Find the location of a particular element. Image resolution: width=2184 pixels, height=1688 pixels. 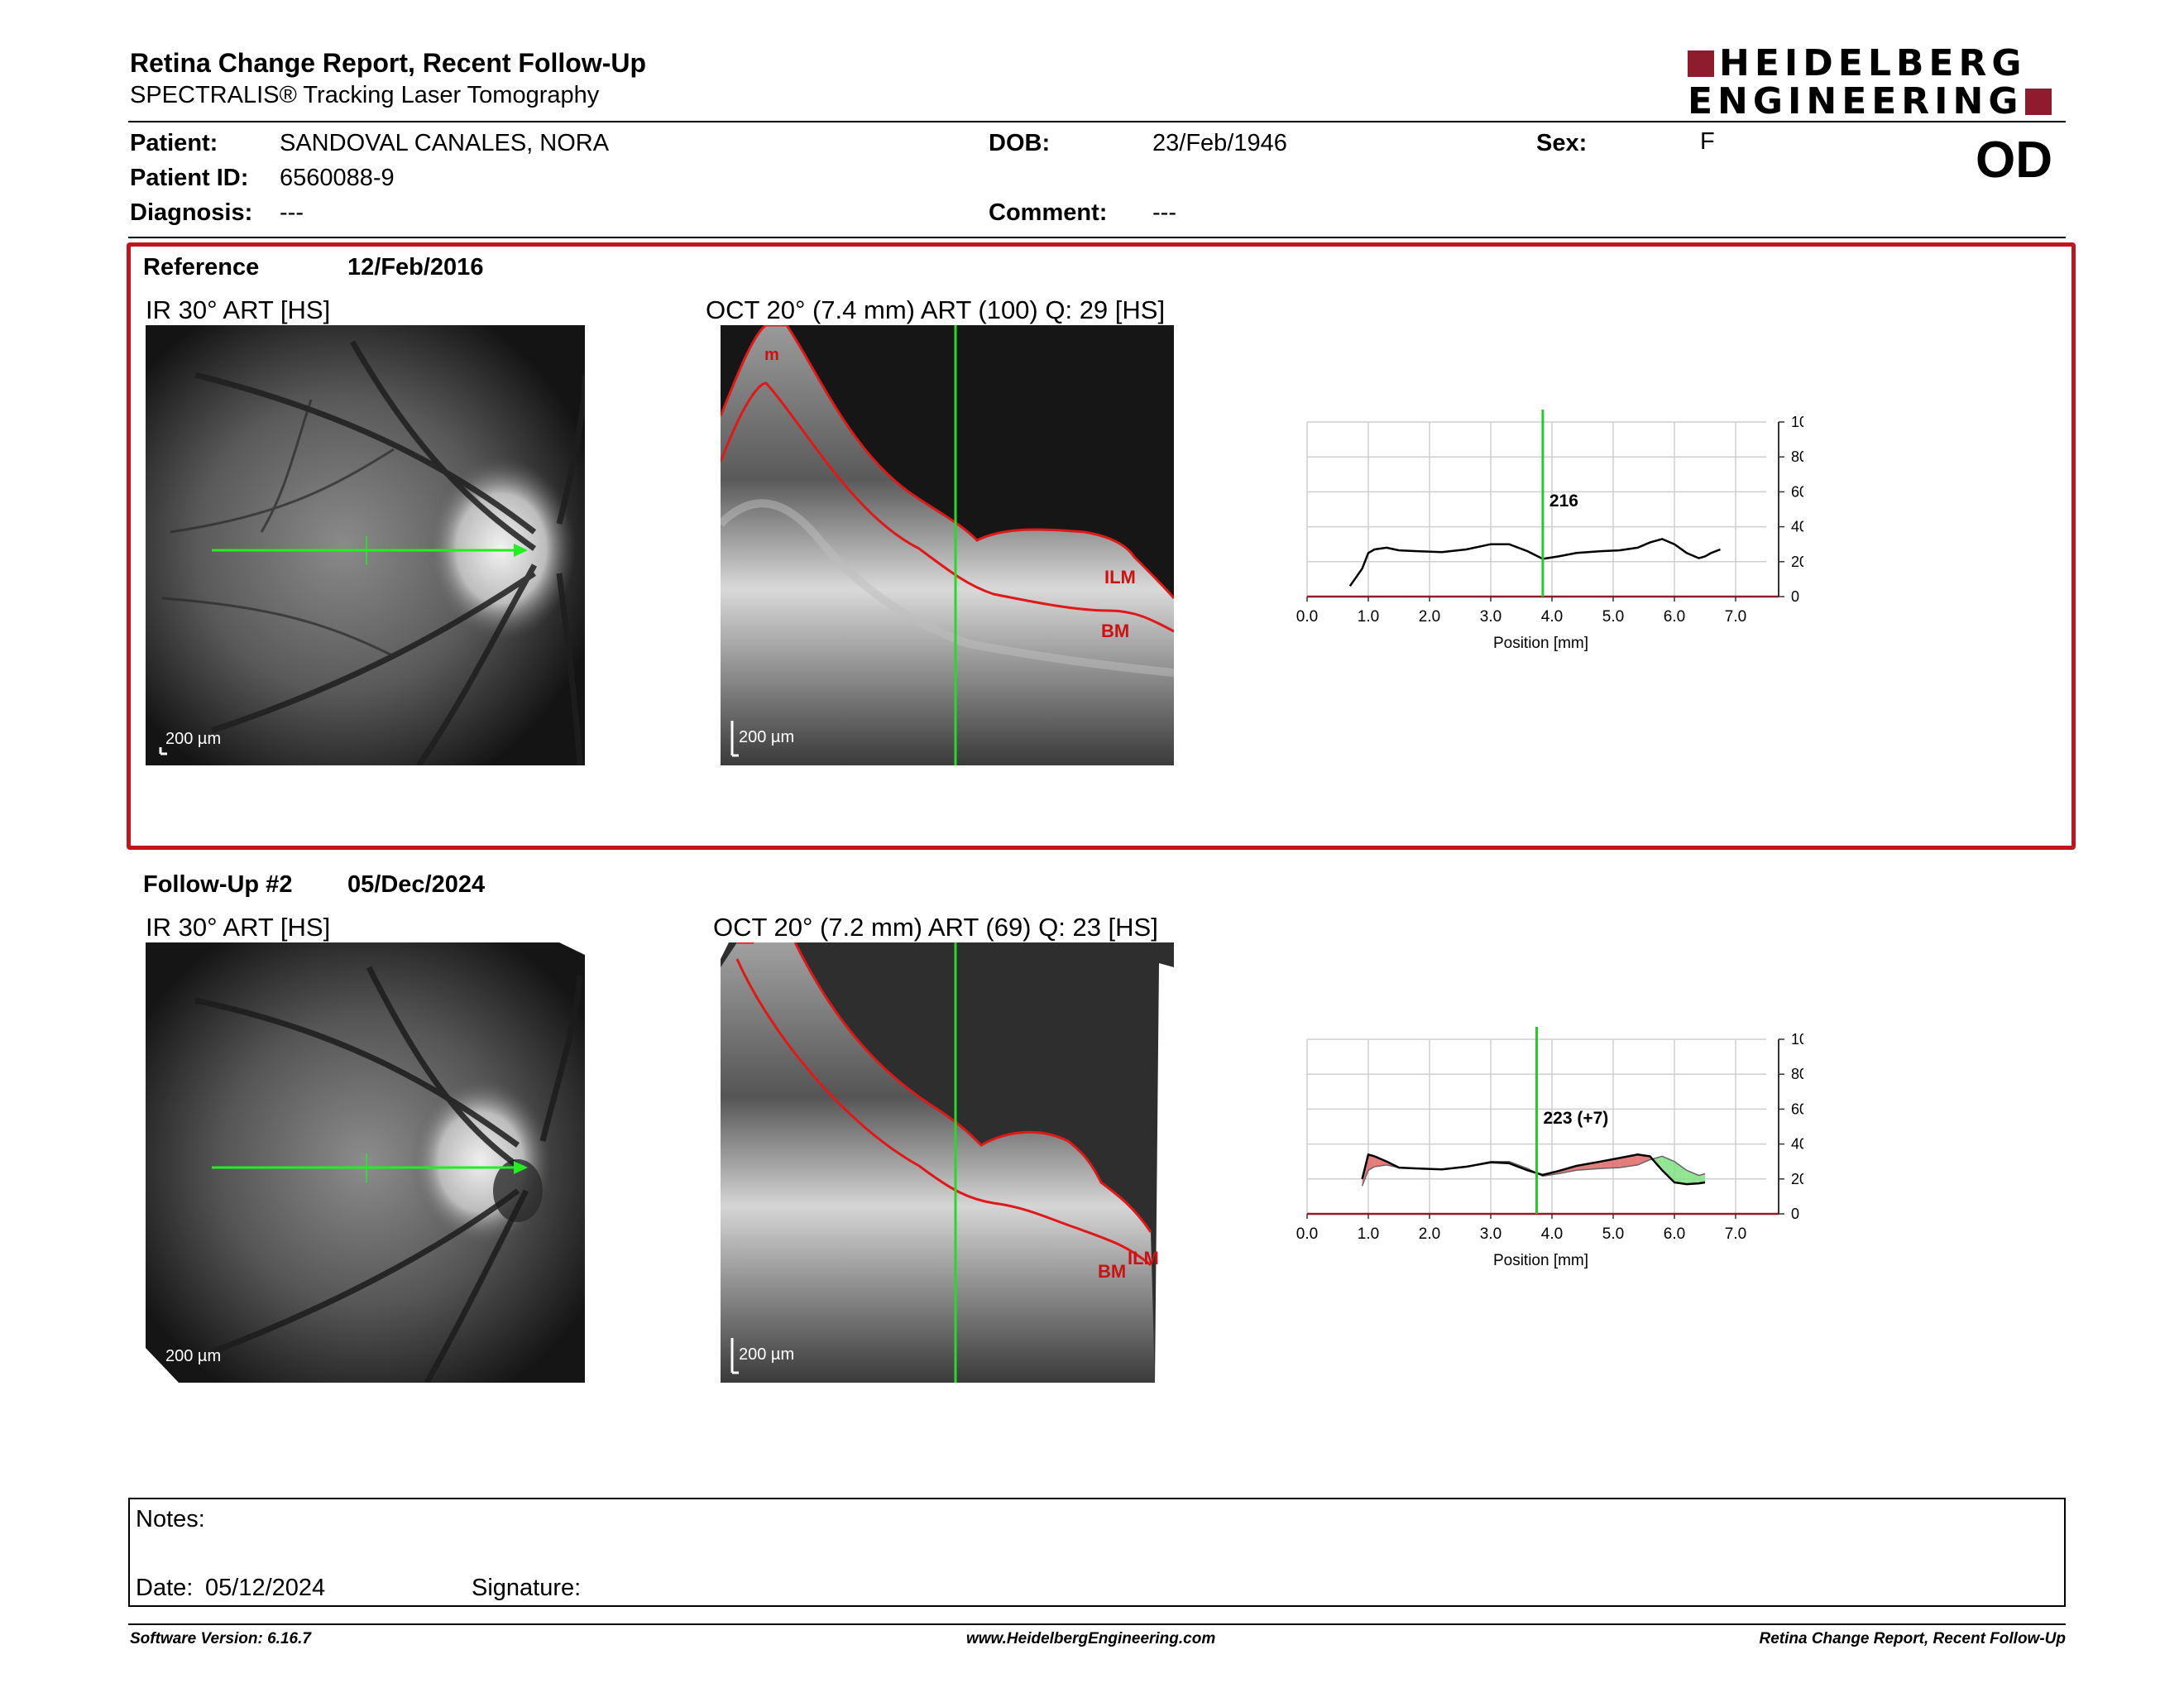

sex-label: Sex: is located at coordinates (1562, 143).